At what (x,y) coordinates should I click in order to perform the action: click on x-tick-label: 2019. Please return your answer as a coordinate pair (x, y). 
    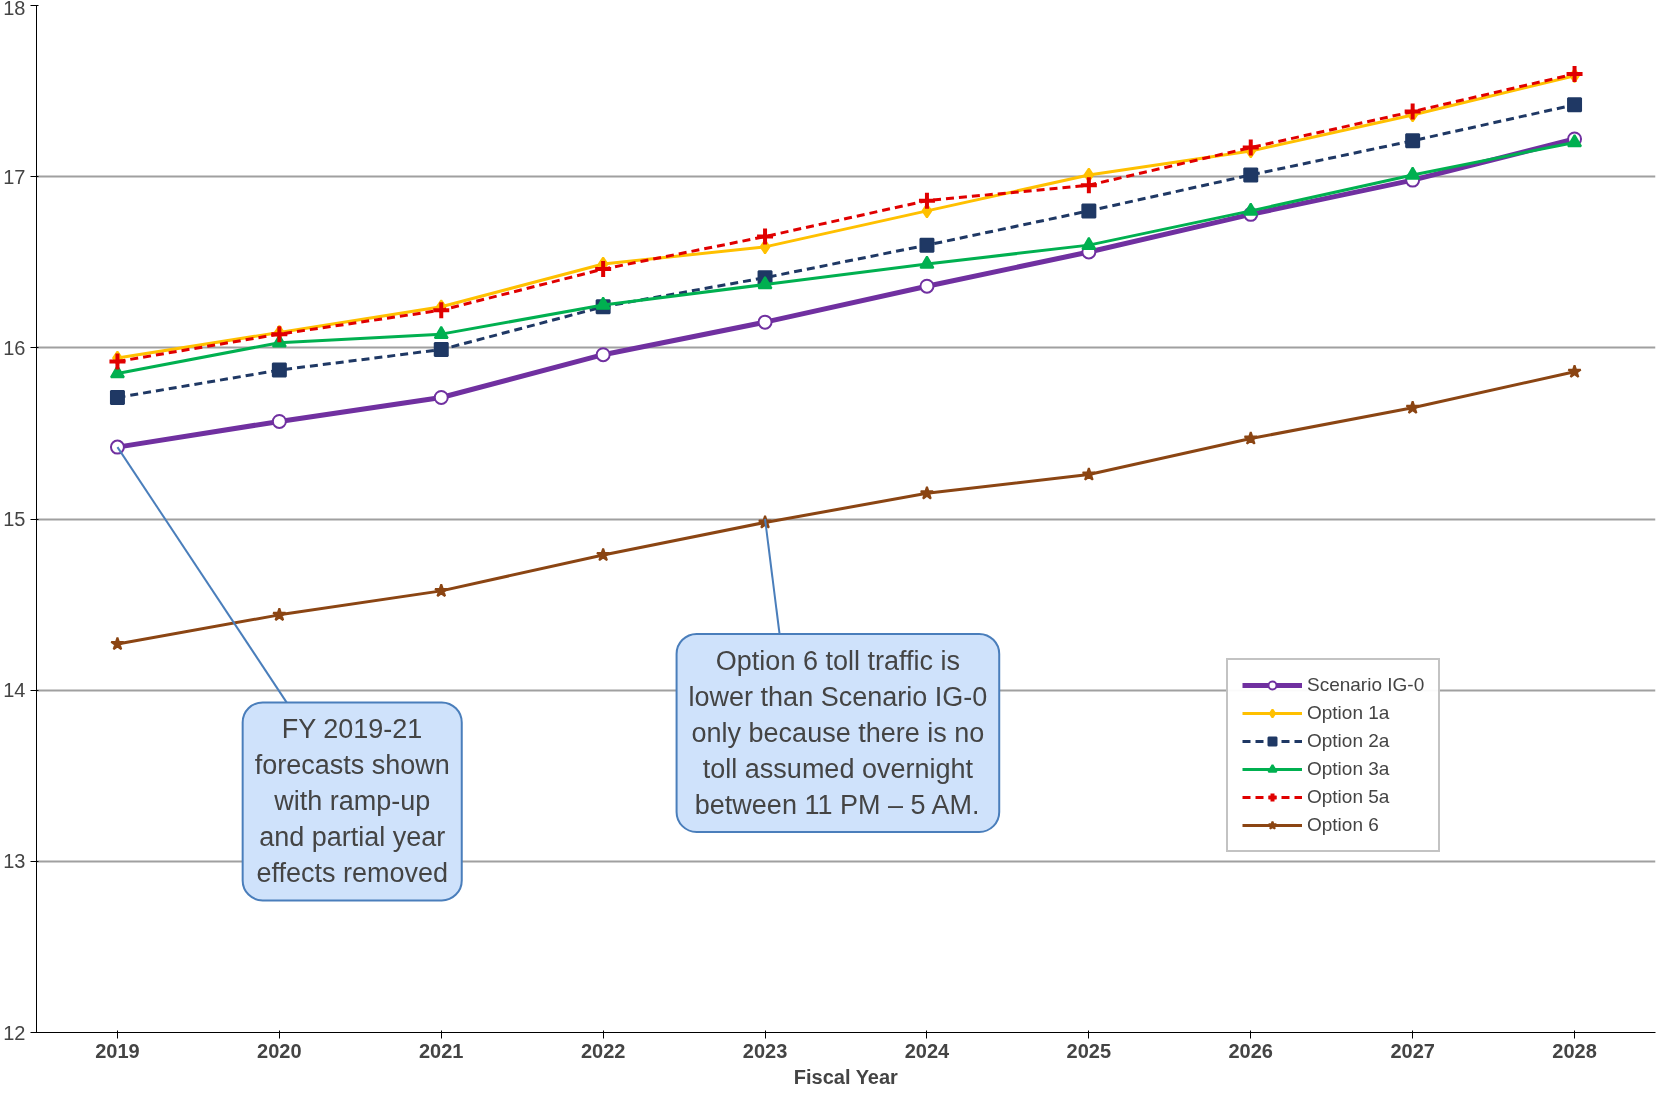
    Looking at the image, I should click on (117, 1050).